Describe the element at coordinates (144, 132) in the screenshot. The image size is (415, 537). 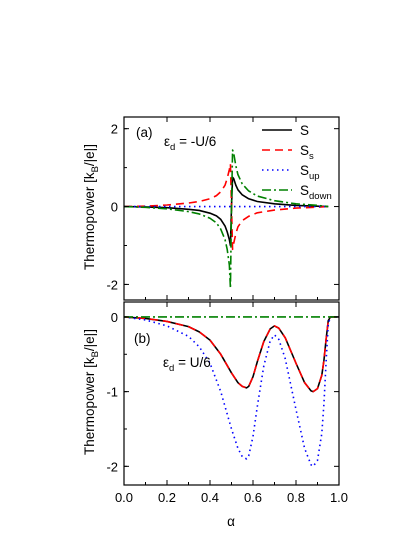
I see `panel-a-label: (a)` at that location.